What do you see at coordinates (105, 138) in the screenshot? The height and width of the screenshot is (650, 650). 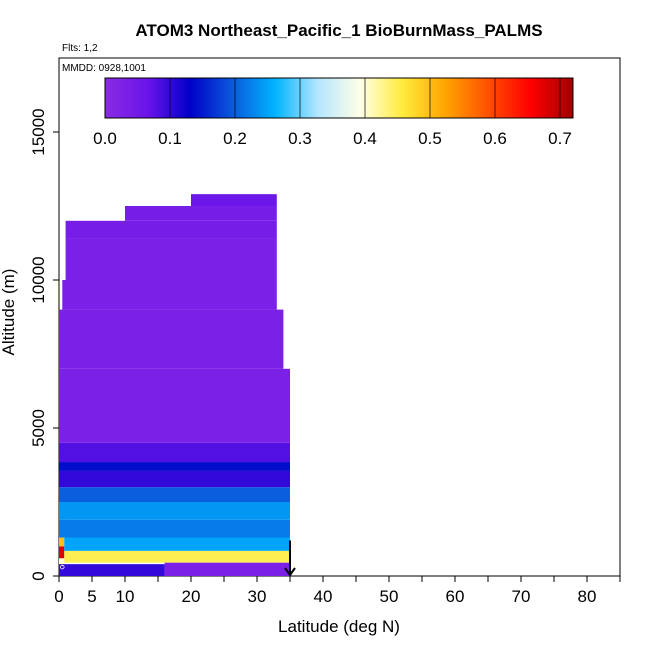 I see `colorbar-tick-label: 0.0` at bounding box center [105, 138].